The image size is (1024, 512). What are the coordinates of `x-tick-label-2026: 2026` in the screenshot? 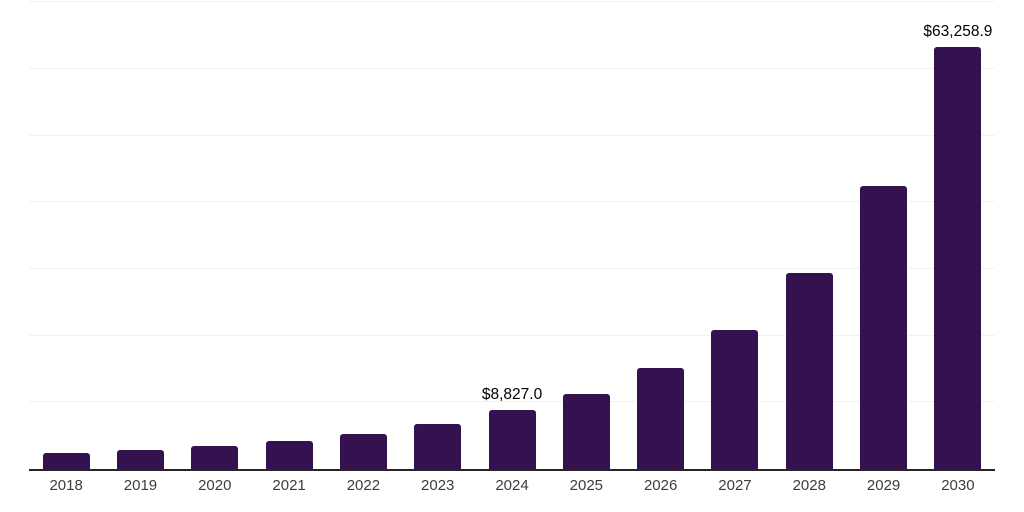 It's located at (660, 485).